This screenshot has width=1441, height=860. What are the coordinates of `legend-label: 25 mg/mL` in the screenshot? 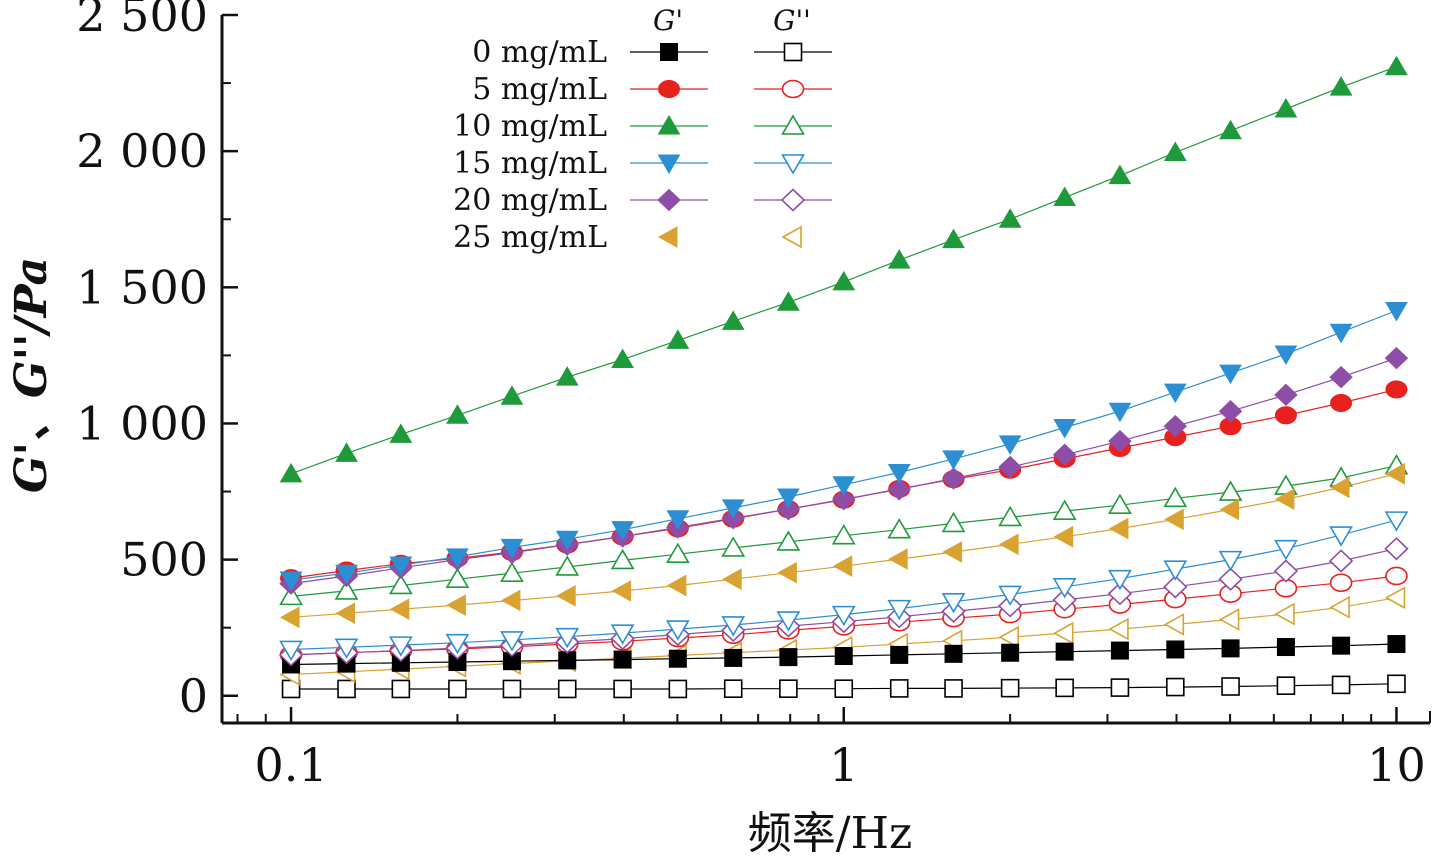 It's located at (530, 237).